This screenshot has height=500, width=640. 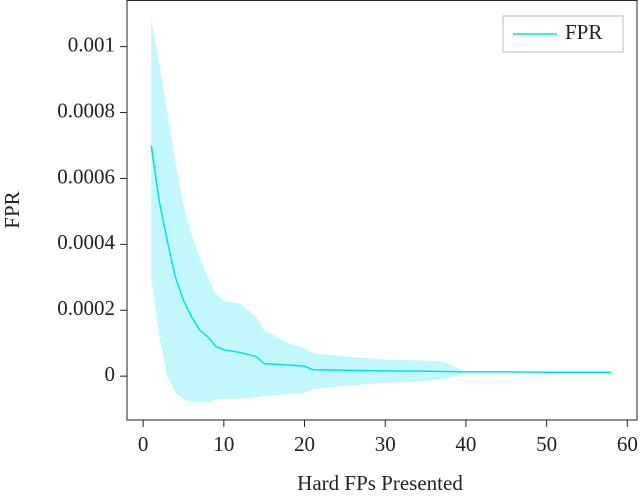 What do you see at coordinates (12, 209) in the screenshot?
I see `y-axis-label: FPR` at bounding box center [12, 209].